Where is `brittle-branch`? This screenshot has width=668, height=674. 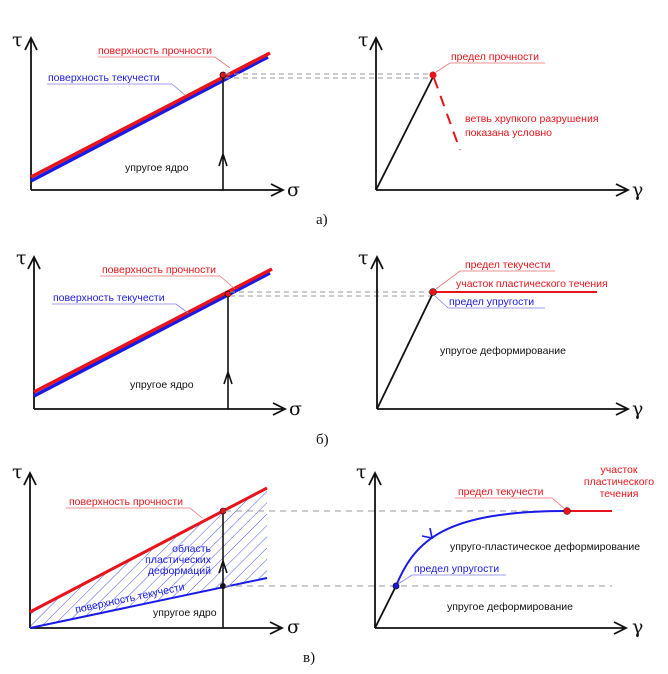 brittle-branch is located at coordinates (447, 114).